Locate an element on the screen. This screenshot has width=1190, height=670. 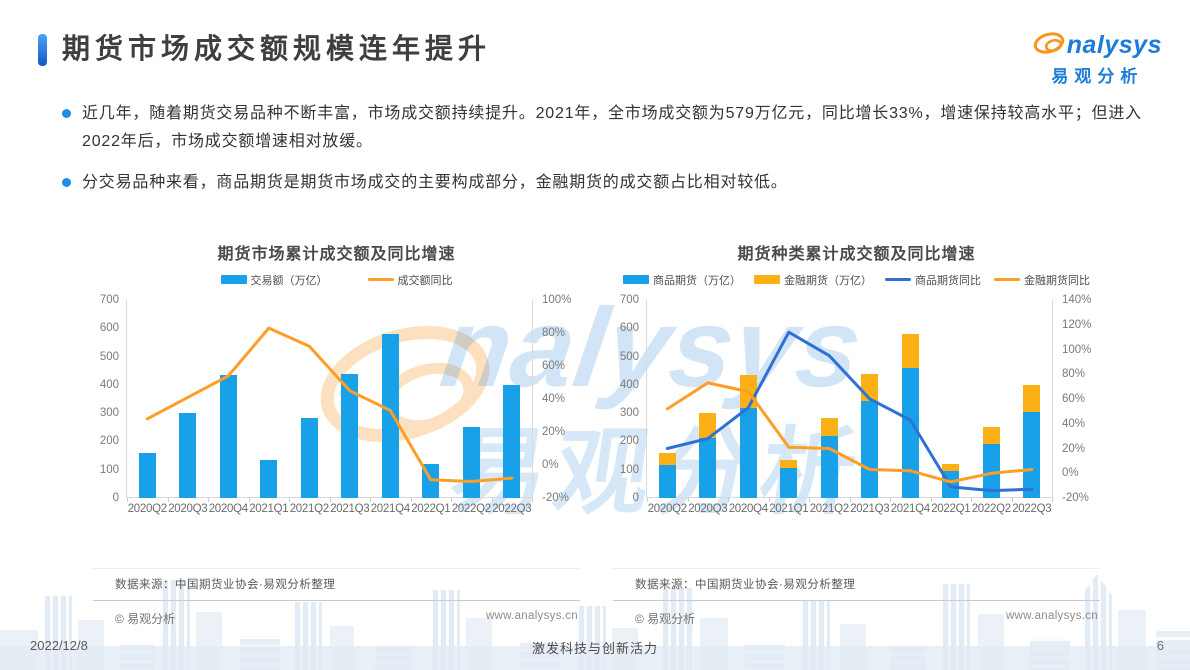
header: 期货市场成交额规模连年提升 nalysys 易观分析 is located at coordinates (600, 58).